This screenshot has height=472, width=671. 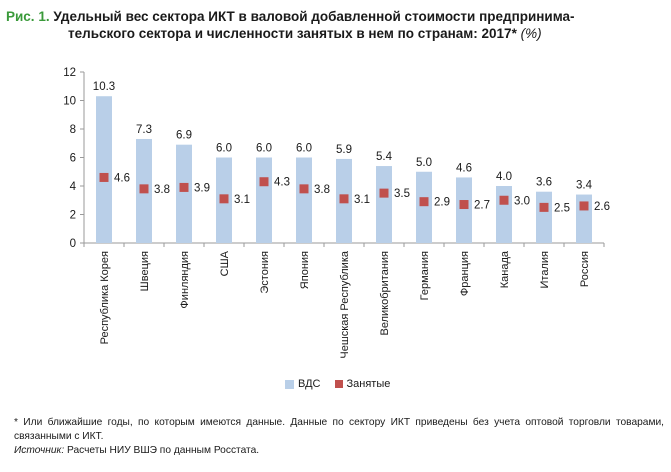 What do you see at coordinates (73, 216) in the screenshot?
I see `y-tick-label: 2` at bounding box center [73, 216].